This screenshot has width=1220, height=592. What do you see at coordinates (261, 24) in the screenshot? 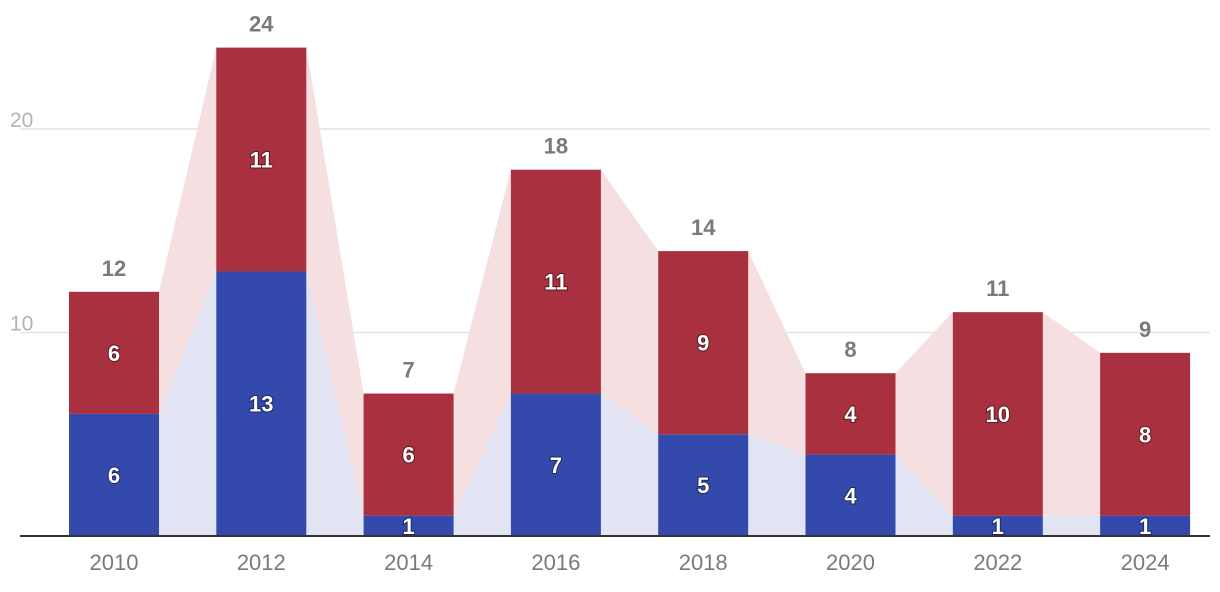
I see `total-value-label: 24` at bounding box center [261, 24].